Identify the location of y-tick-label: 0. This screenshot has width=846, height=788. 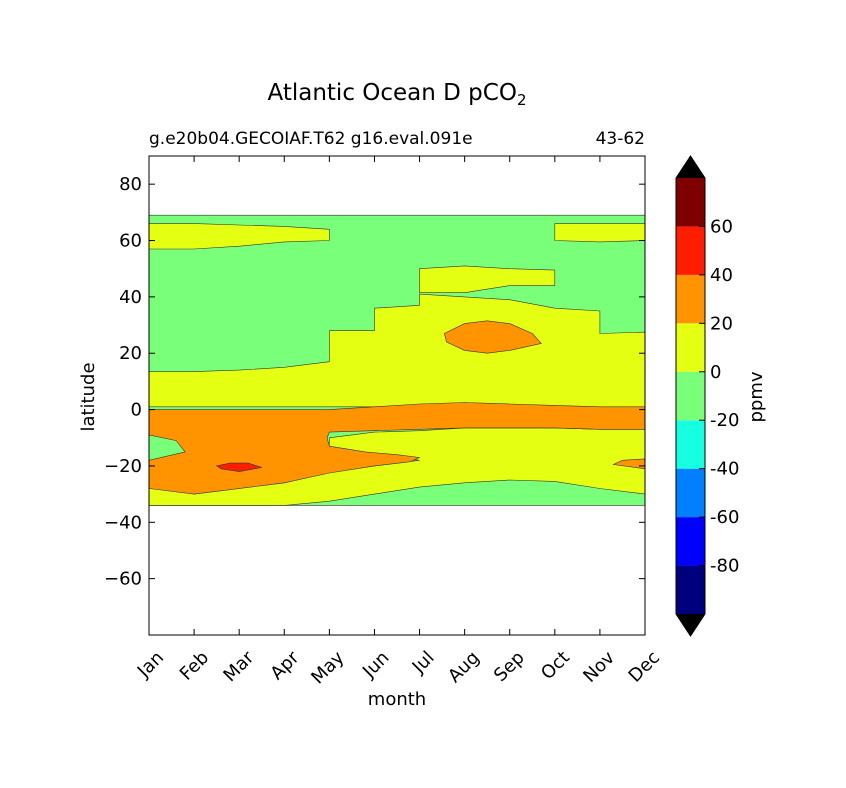
(136, 410).